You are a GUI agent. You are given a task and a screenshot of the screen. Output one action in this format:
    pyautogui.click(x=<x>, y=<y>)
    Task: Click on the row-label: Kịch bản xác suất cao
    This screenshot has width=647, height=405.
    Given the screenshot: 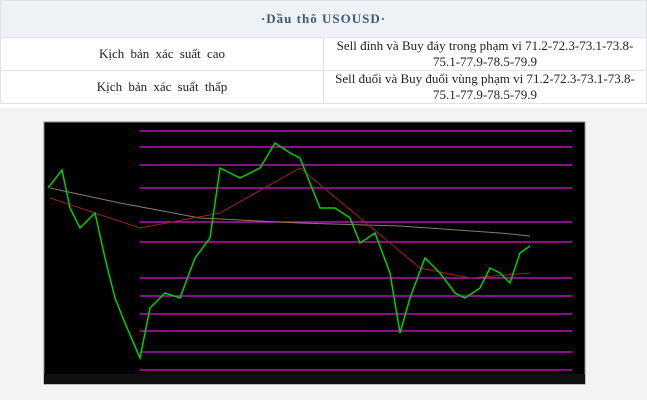 What is the action you would take?
    pyautogui.click(x=162, y=54)
    